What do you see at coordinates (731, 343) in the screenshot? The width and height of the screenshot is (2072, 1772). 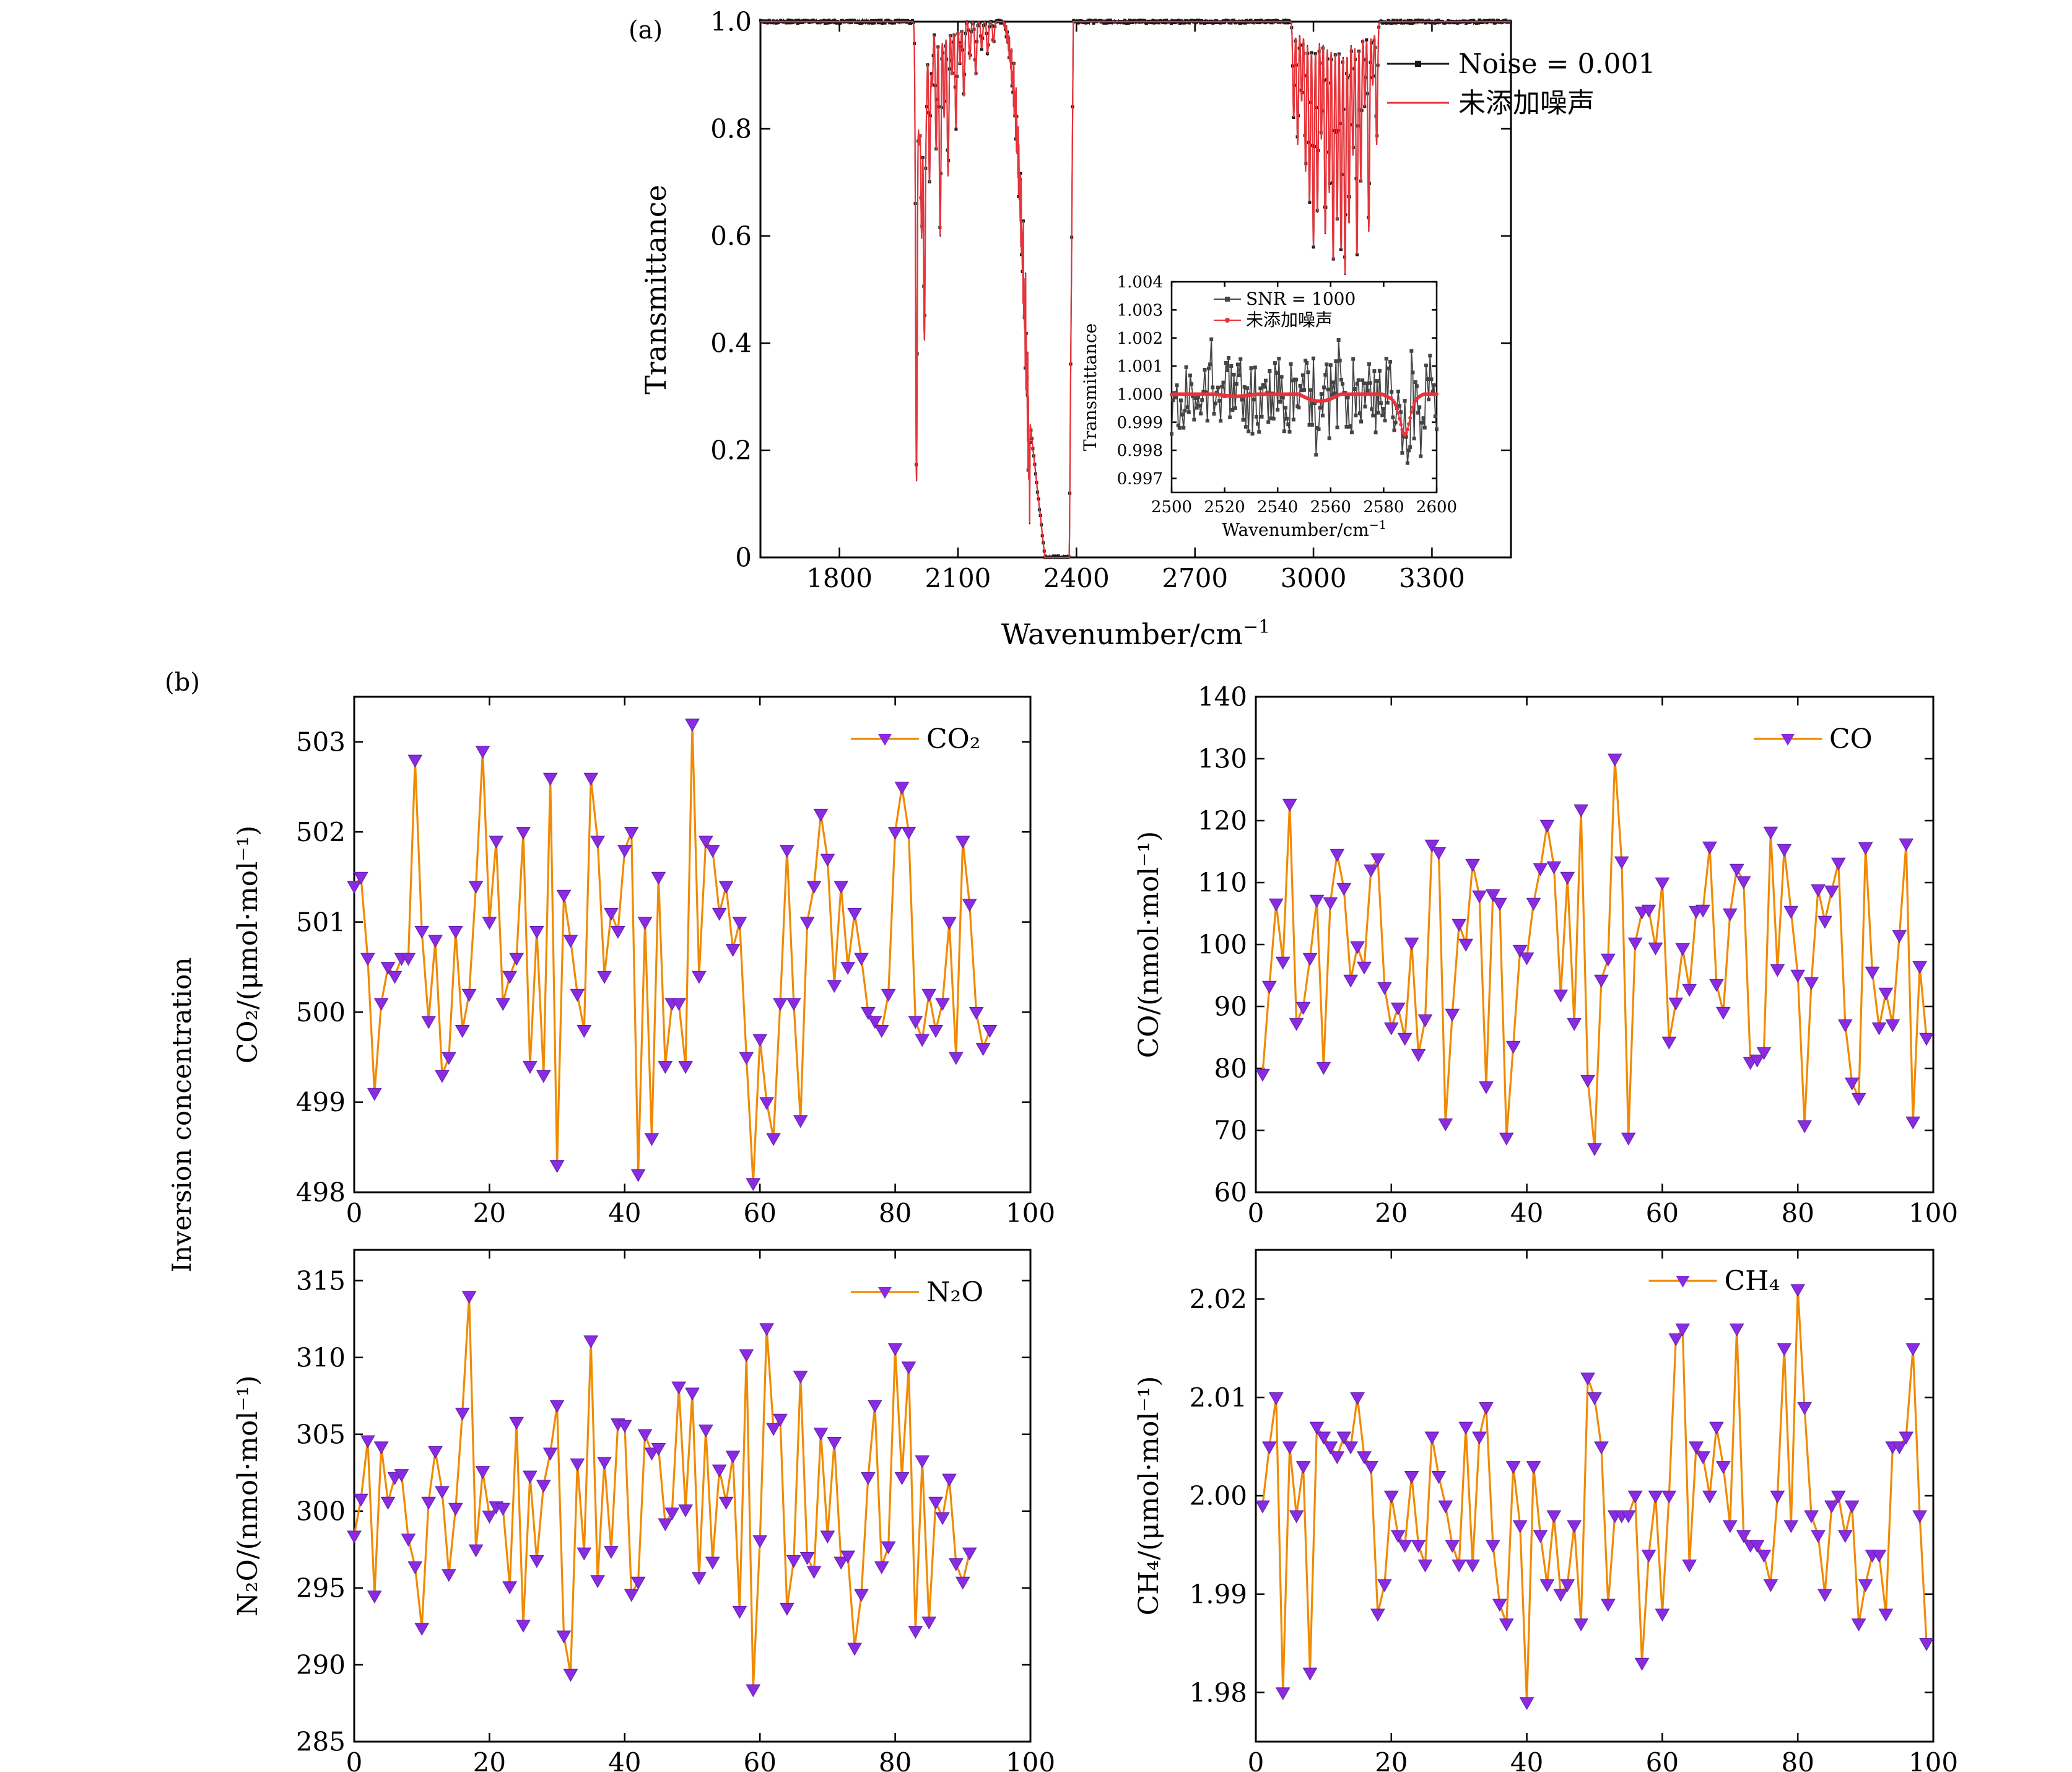 I see `y-tick-label: 0.4` at bounding box center [731, 343].